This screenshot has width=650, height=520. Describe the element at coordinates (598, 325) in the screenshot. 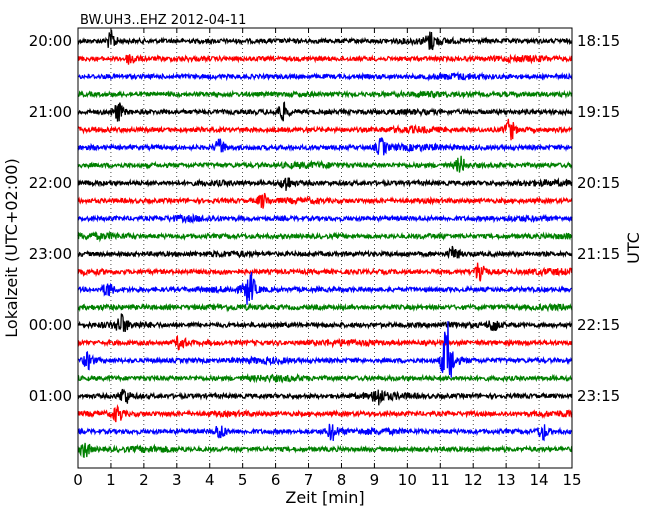

I see `right-tick-label: 22:15` at that location.